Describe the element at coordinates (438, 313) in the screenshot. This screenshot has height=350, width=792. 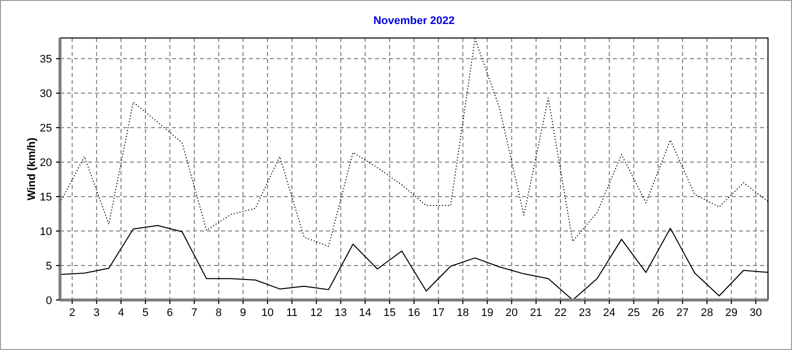
I see `x-tick-label: 17` at that location.